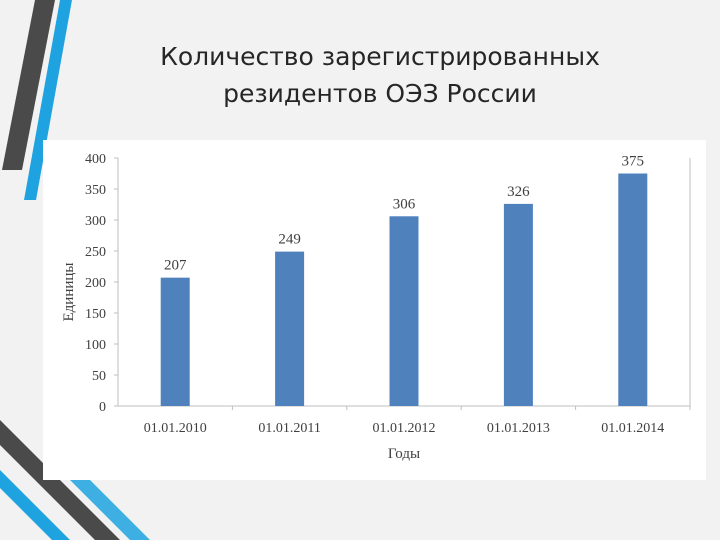 This screenshot has height=540, width=720. I want to click on y-tick-label: 0, so click(102, 407).